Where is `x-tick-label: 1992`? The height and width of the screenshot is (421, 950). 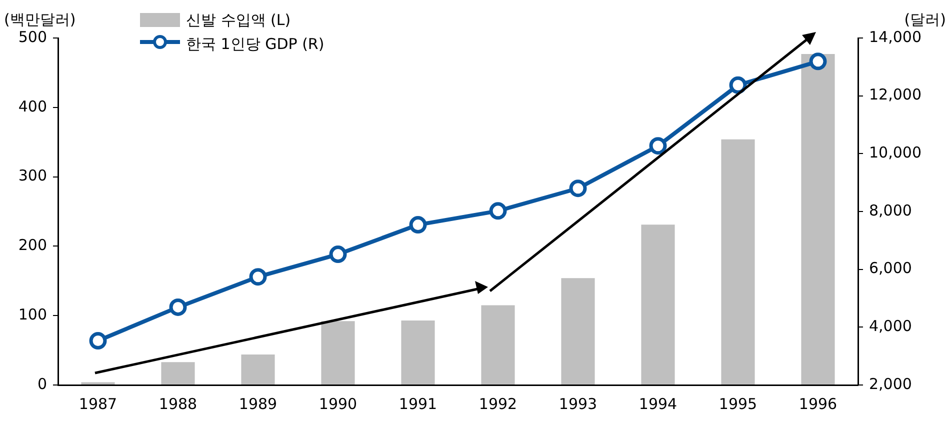 x-tick-label: 1992 is located at coordinates (498, 403).